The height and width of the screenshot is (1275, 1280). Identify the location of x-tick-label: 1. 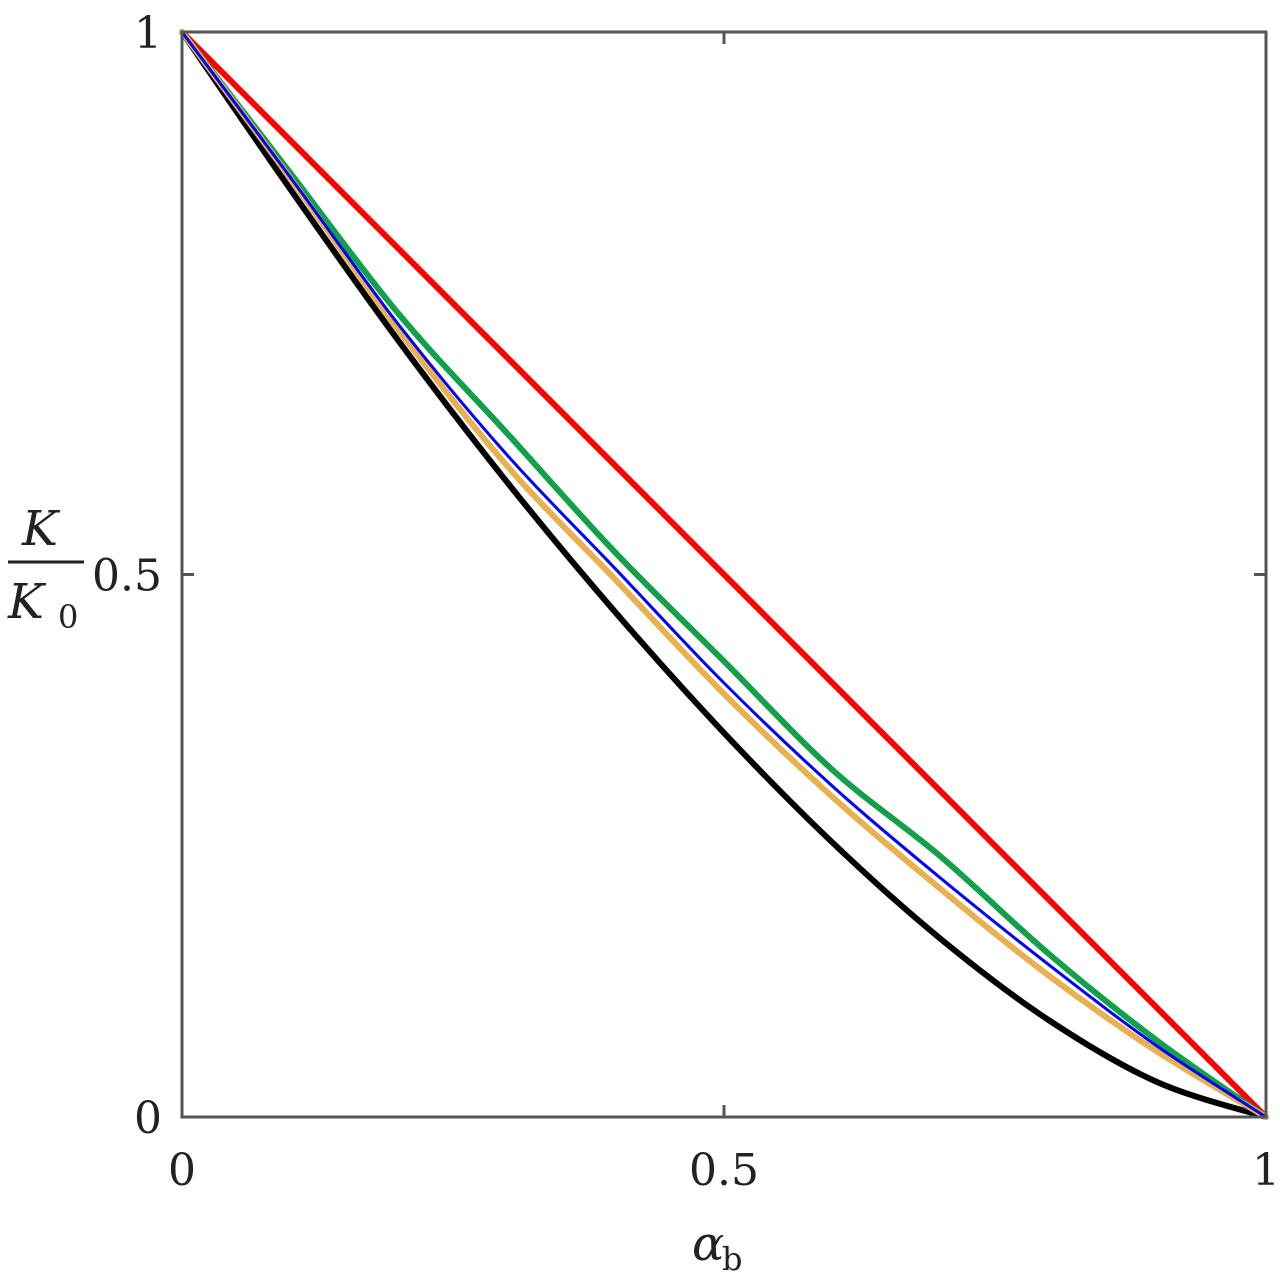
(1266, 1170).